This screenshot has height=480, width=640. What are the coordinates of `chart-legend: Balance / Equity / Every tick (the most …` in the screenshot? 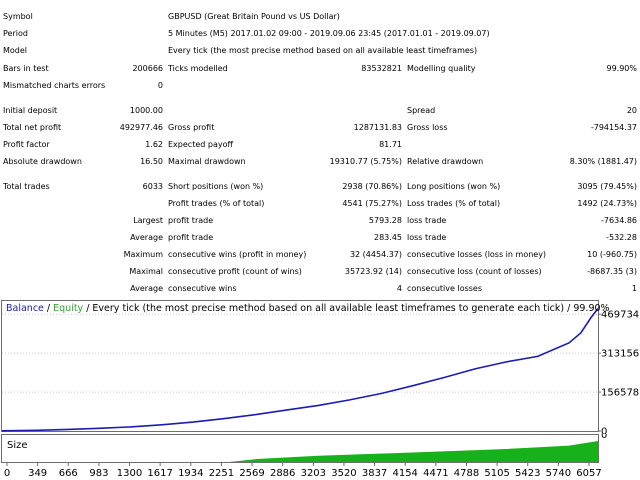 It's located at (308, 308).